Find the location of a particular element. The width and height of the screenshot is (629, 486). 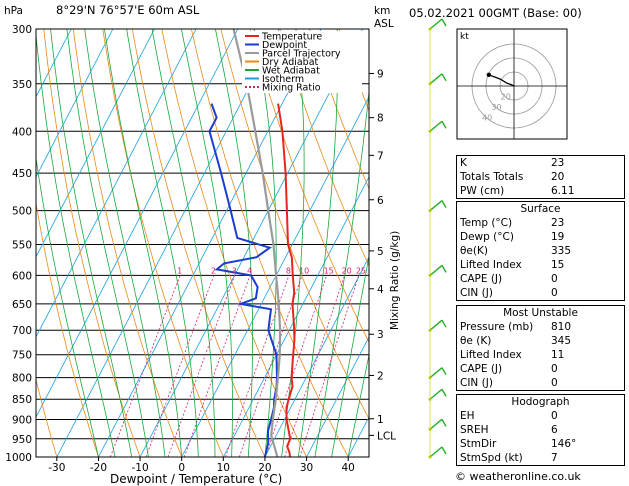

surface-row: θe(K) 335 is located at coordinates (540, 251).